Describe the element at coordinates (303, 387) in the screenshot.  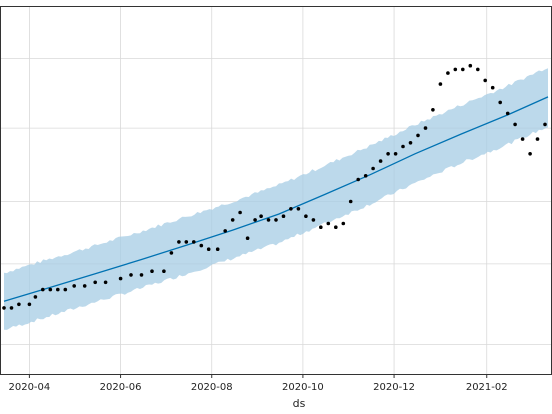
I see `x-tick-label: 2020-10` at that location.